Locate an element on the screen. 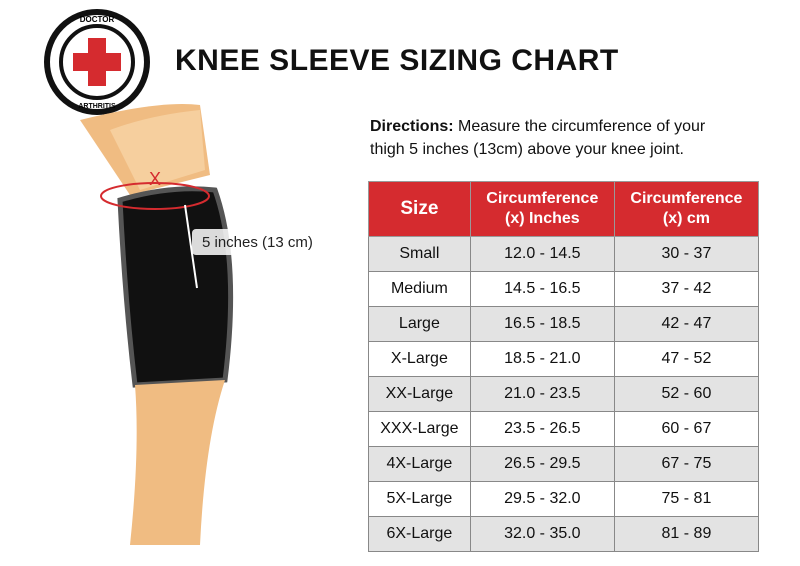  table-cell: XX-Large is located at coordinates (419, 394).